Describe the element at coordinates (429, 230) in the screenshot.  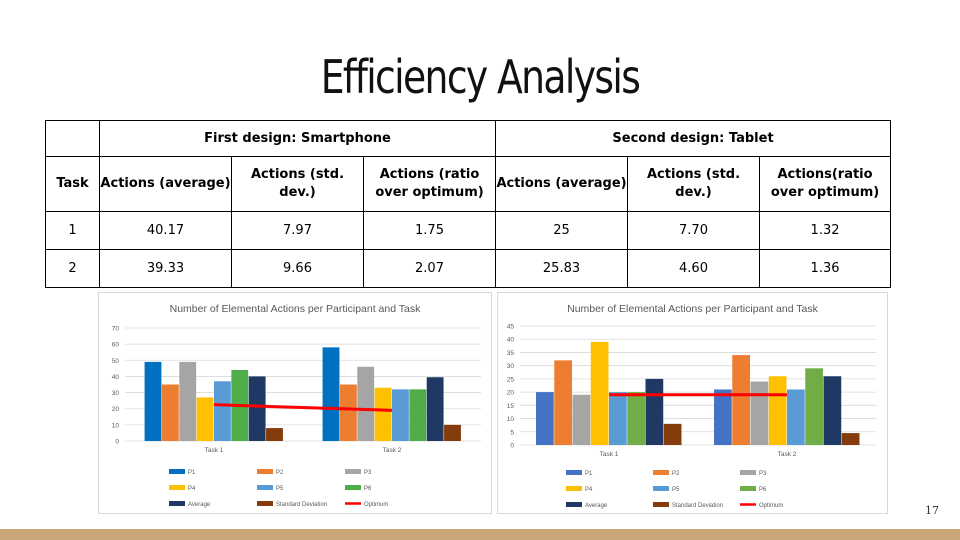
I see `table-cell: 1.75` at that location.